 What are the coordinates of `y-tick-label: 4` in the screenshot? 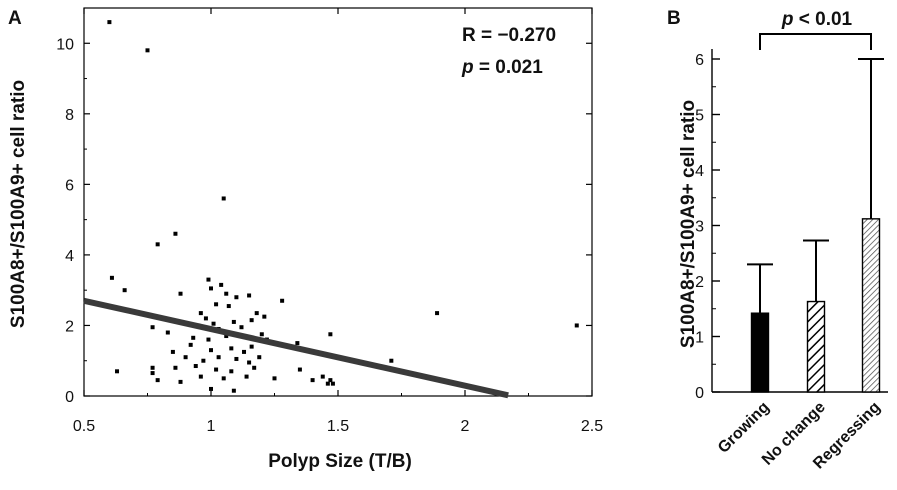 It's located at (69, 256).